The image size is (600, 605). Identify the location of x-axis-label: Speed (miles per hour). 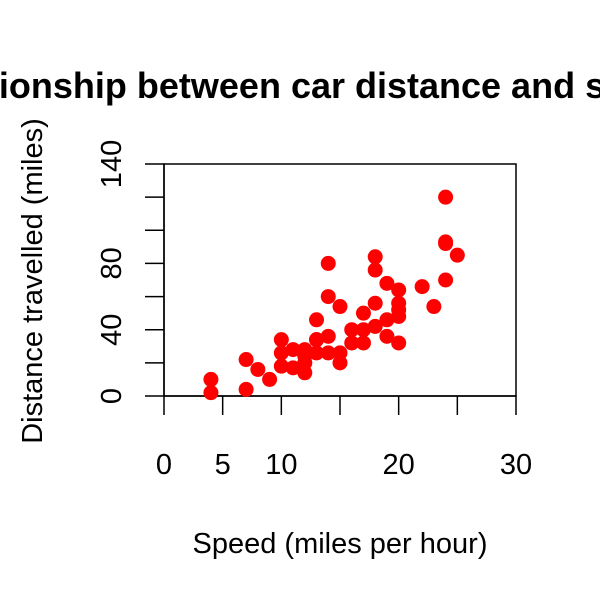
(340, 544).